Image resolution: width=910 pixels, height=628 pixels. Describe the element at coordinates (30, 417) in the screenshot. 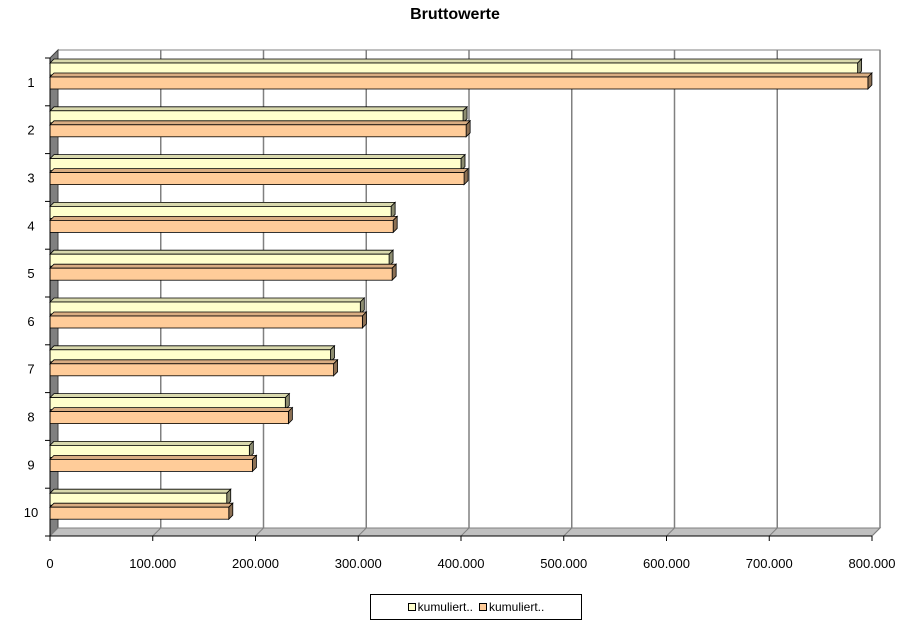

I see `y-tick-label-8: 8` at that location.